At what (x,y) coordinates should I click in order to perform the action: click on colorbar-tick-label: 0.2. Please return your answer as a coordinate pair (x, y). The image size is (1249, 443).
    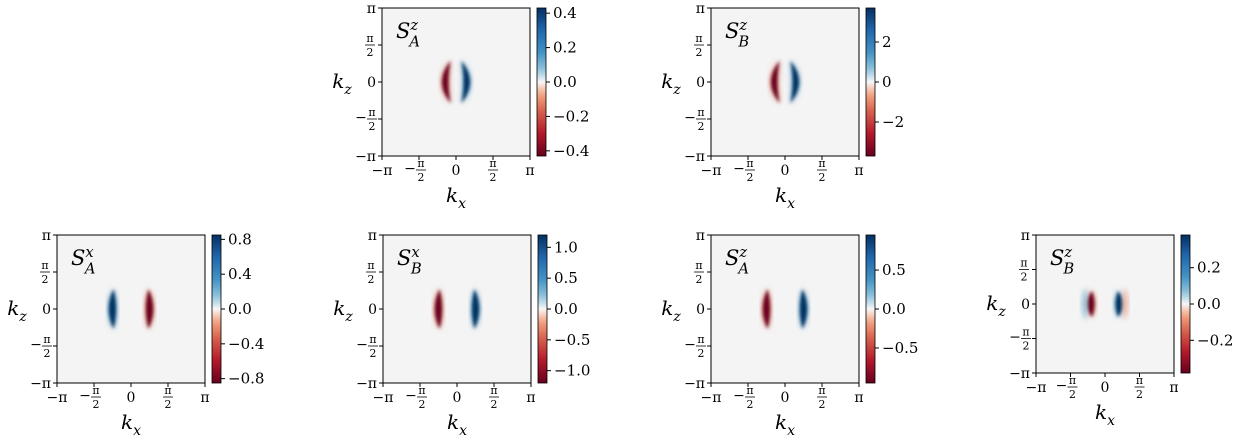
    Looking at the image, I should click on (1209, 268).